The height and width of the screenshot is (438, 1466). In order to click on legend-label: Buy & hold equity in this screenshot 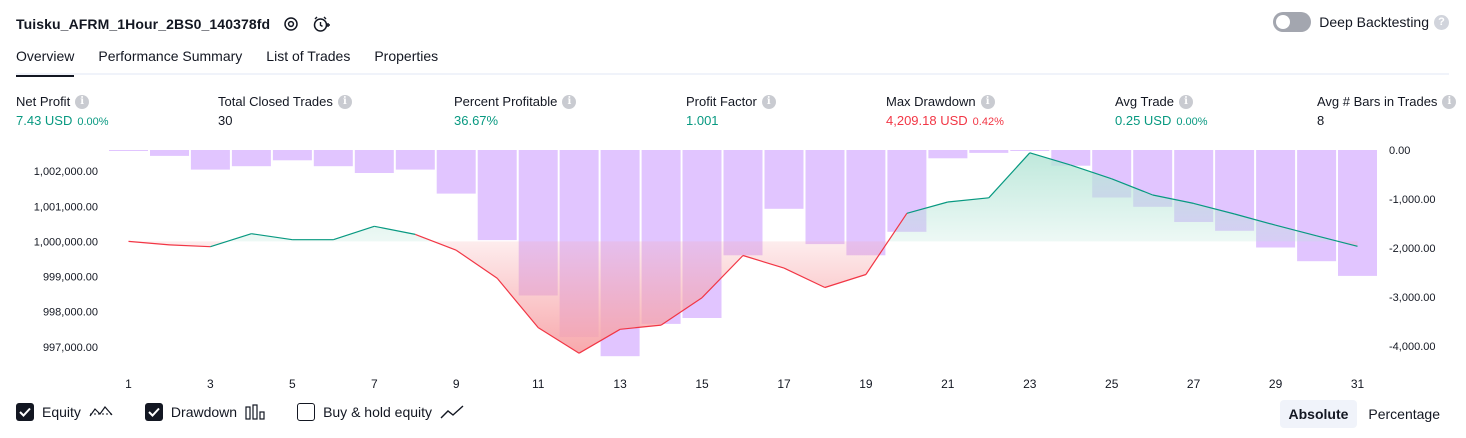, I will do `click(378, 412)`.